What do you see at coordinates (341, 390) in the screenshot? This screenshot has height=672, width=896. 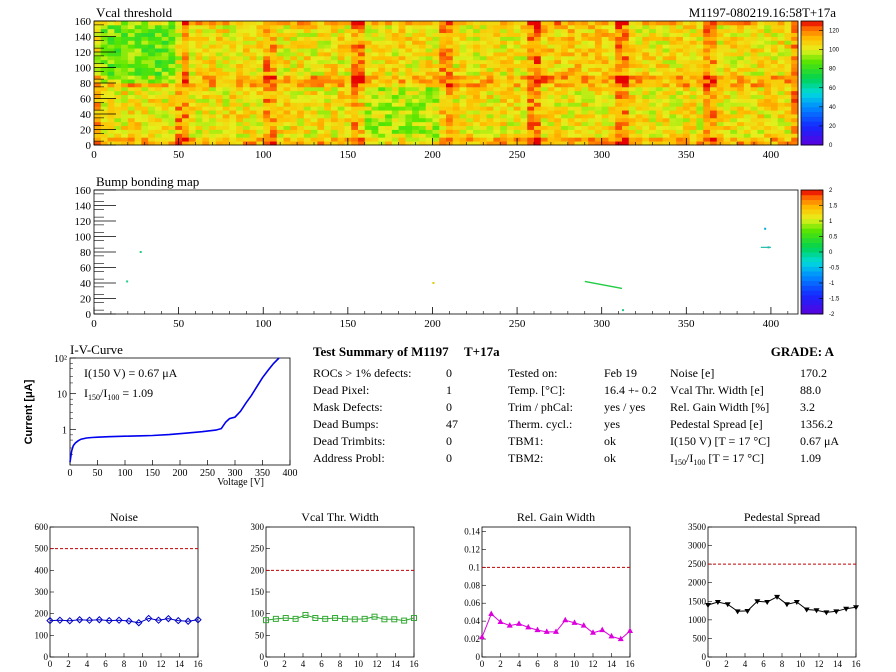 I see `summary-label: Dead Pixel:` at bounding box center [341, 390].